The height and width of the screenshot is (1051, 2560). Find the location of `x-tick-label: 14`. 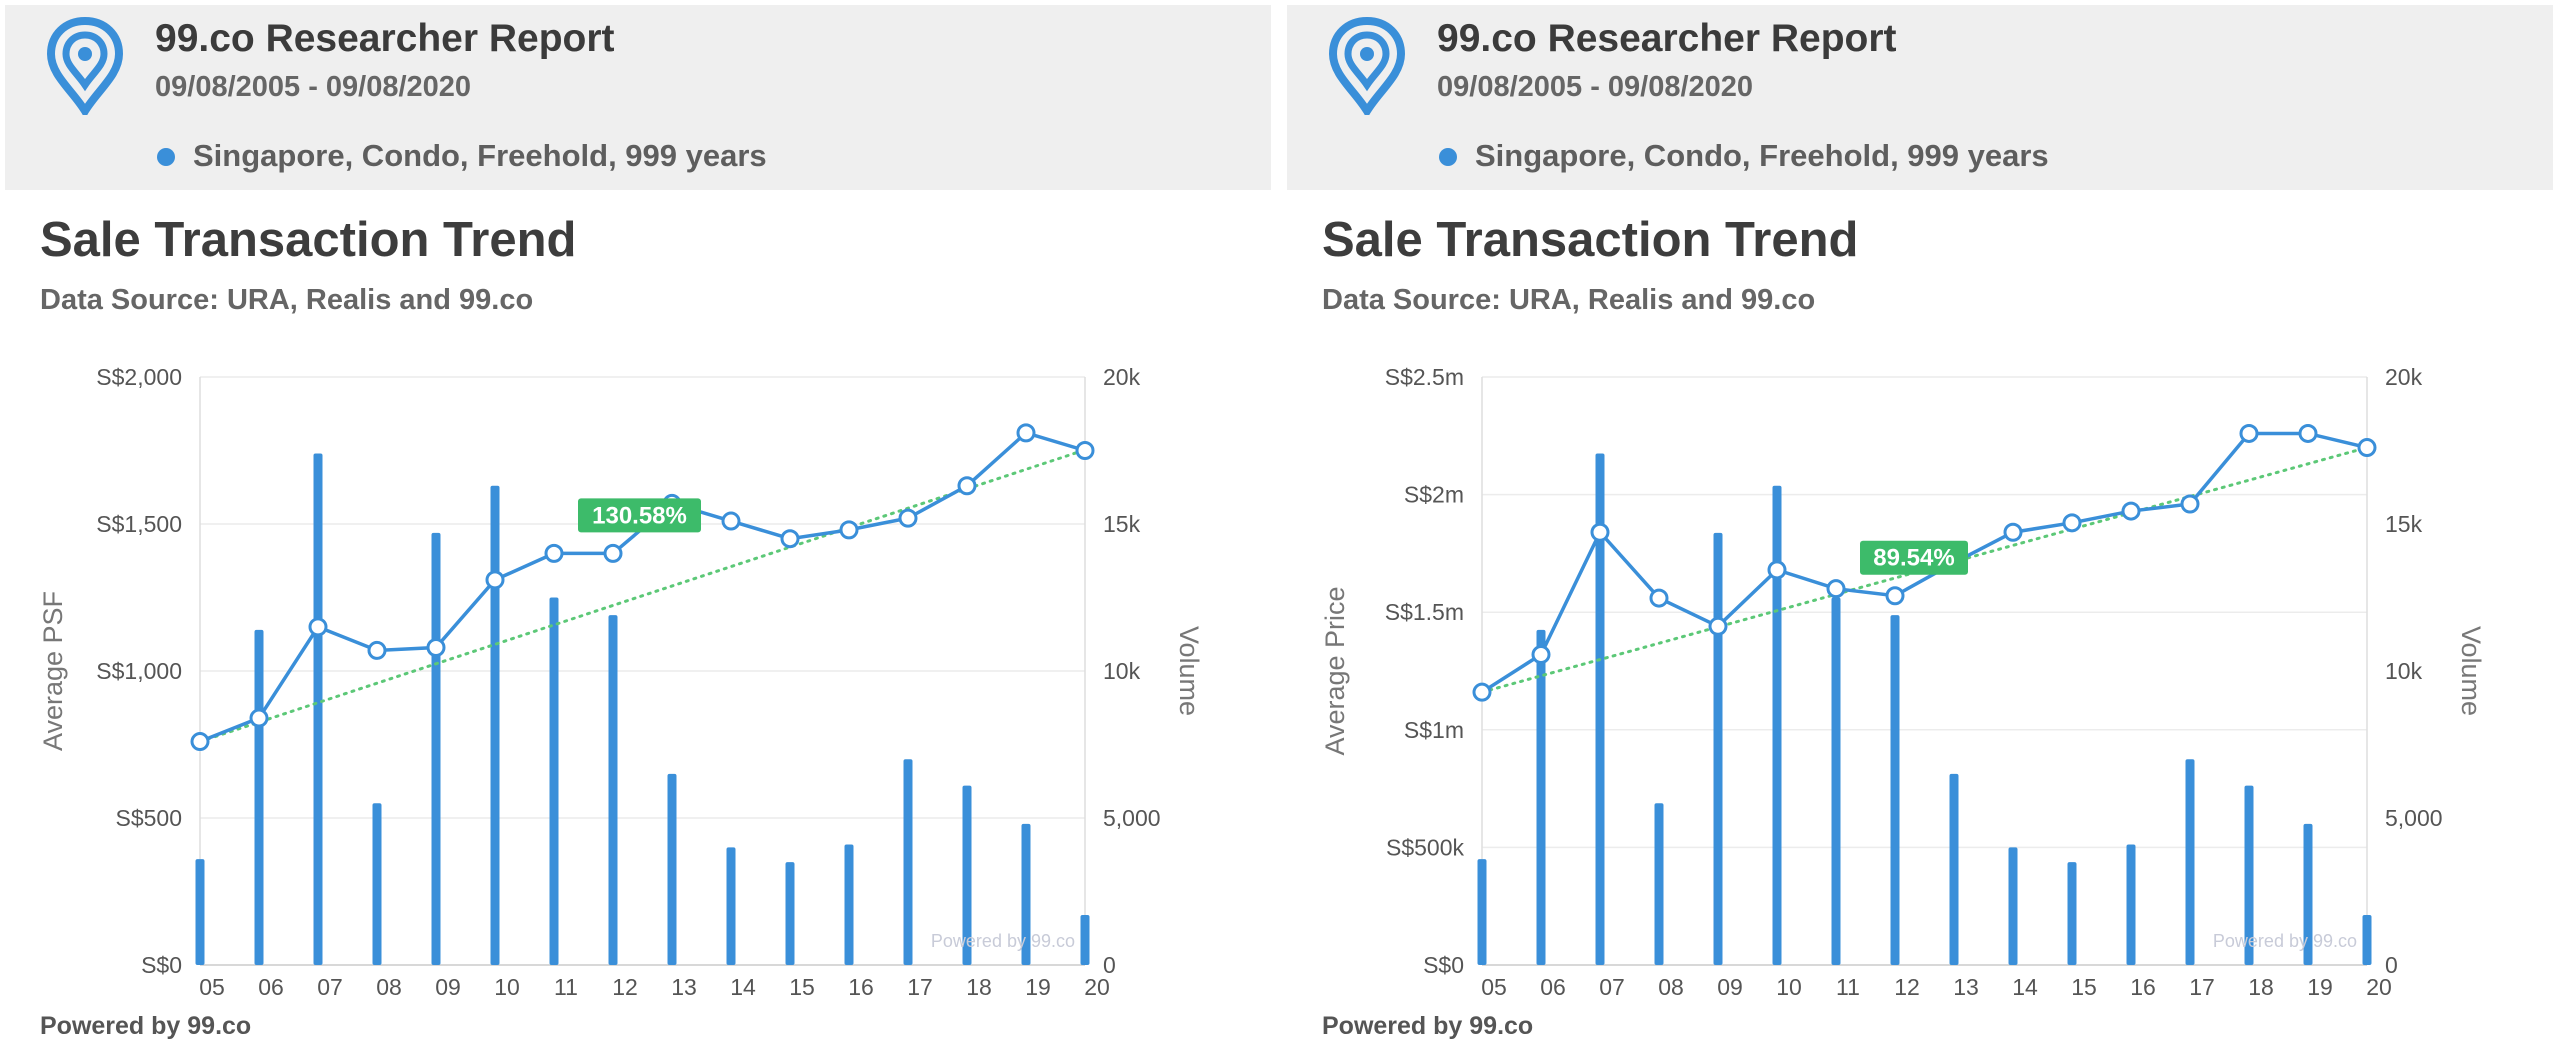

x-tick-label: 14 is located at coordinates (743, 987).